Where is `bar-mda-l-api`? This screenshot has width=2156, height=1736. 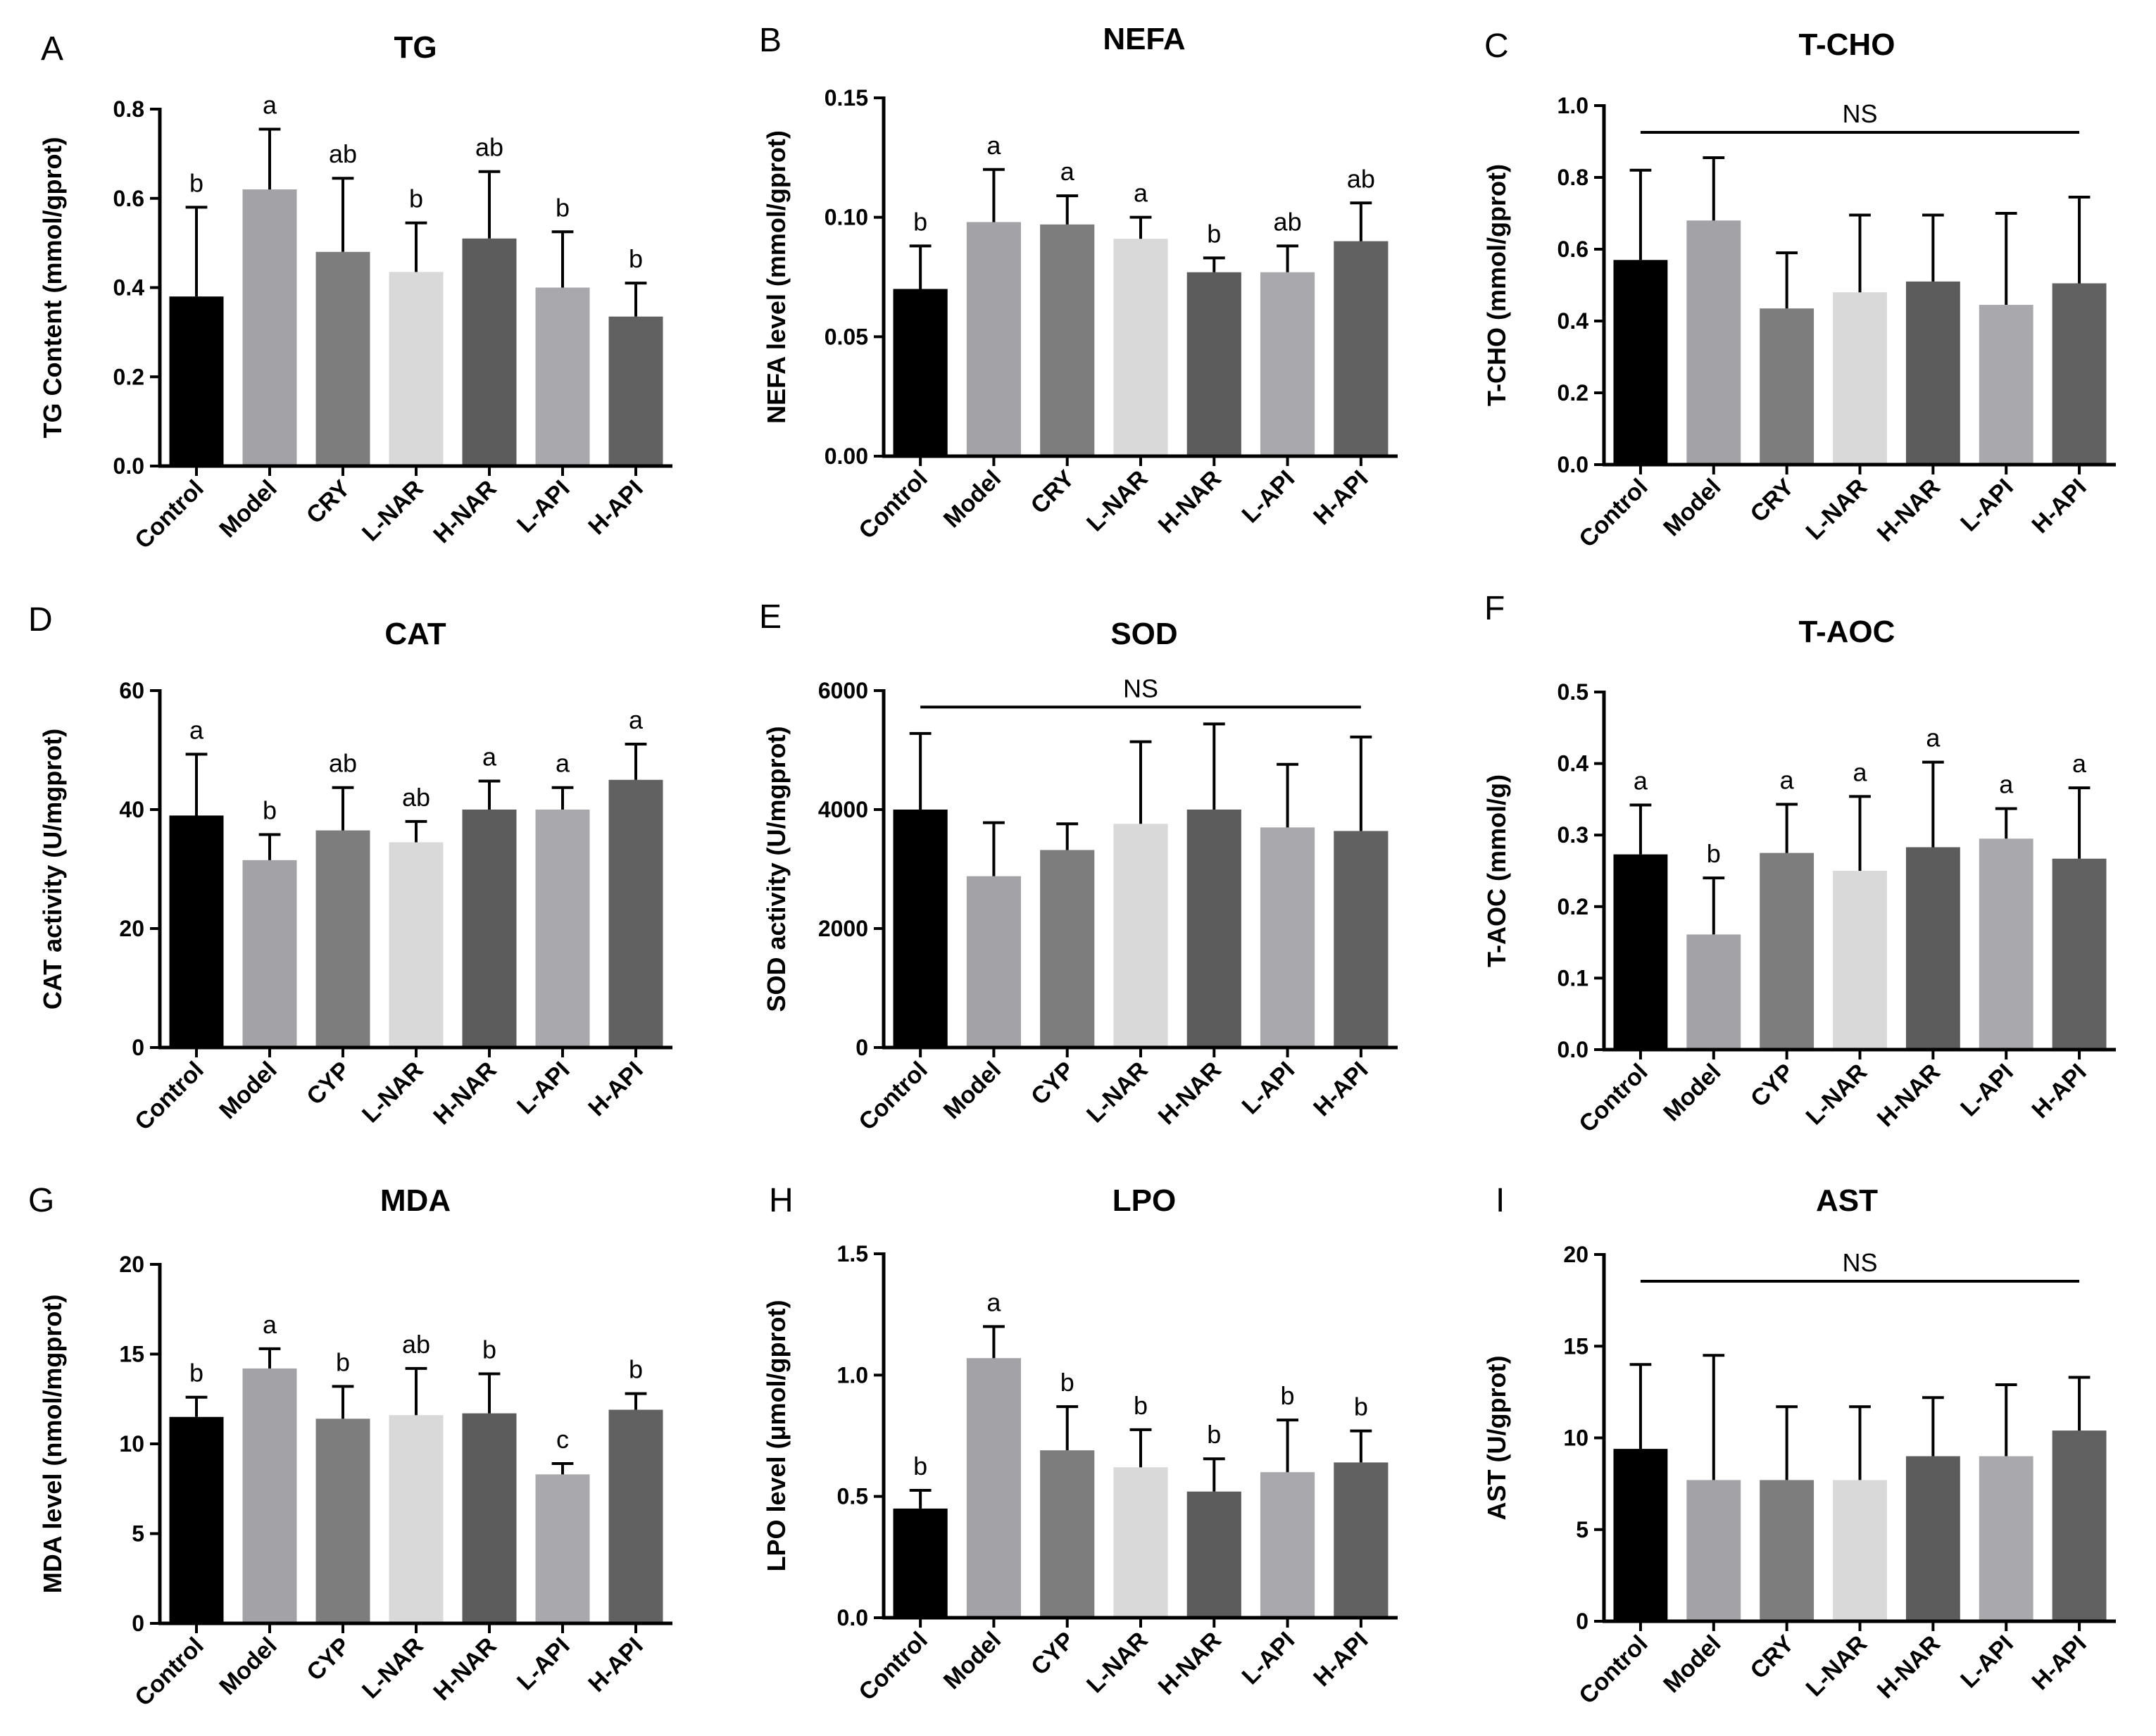 bar-mda-l-api is located at coordinates (562, 1548).